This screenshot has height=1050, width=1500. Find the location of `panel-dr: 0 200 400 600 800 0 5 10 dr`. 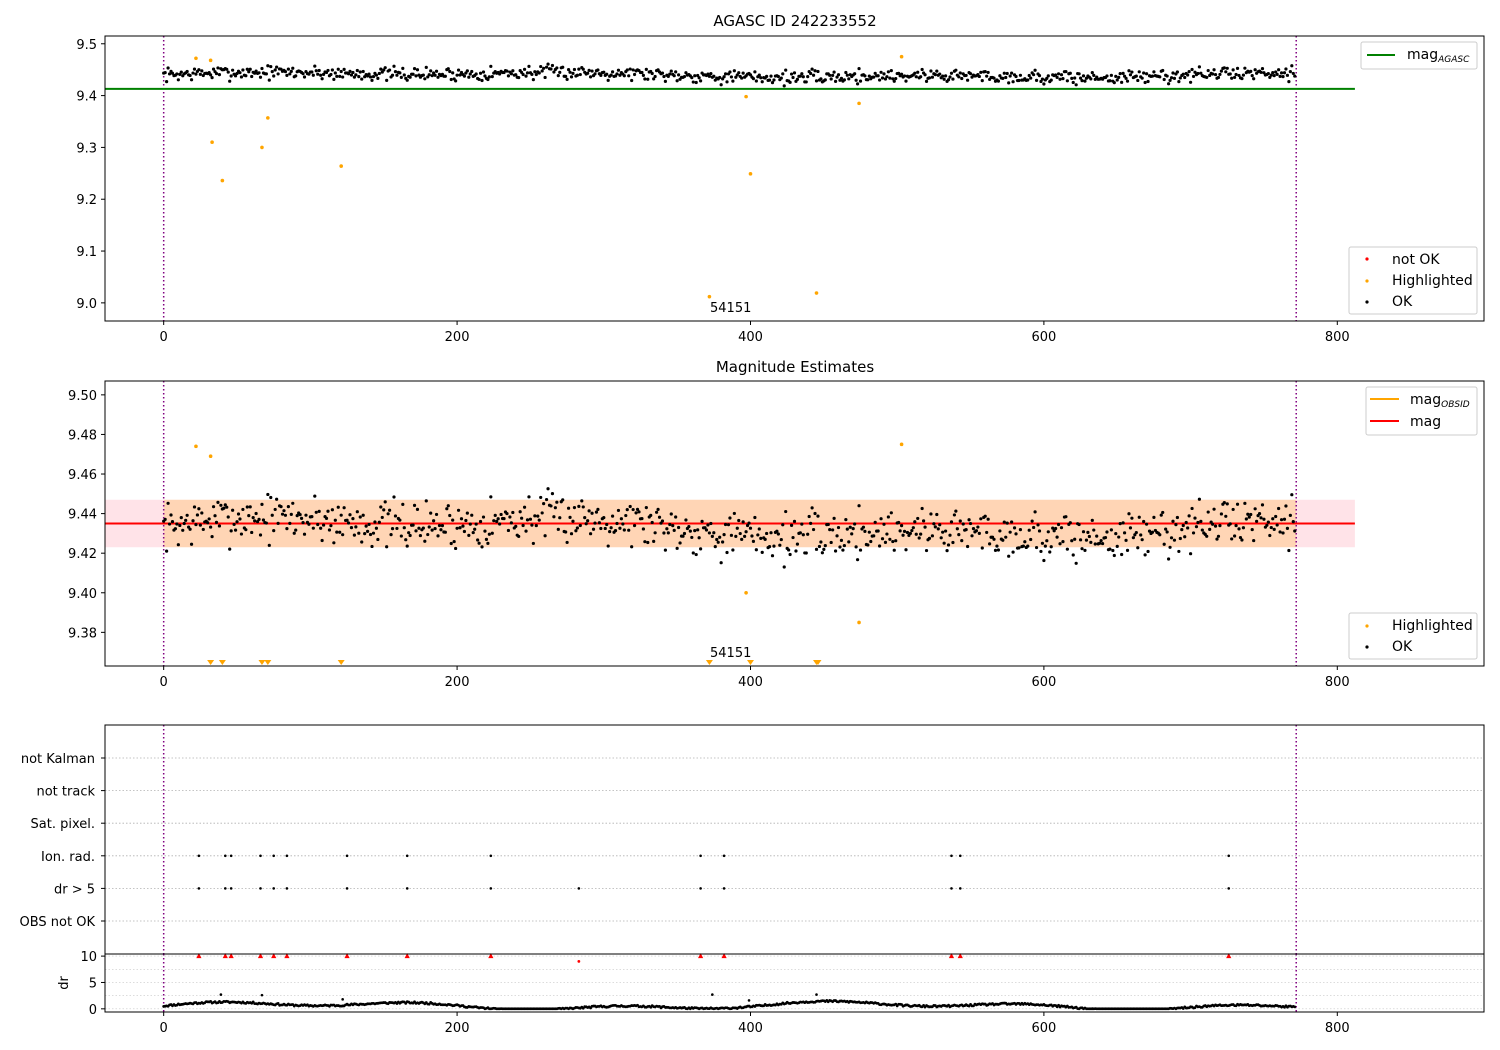

panel-dr: 0 200 400 600 800 0 5 10 dr is located at coordinates (771, 993).